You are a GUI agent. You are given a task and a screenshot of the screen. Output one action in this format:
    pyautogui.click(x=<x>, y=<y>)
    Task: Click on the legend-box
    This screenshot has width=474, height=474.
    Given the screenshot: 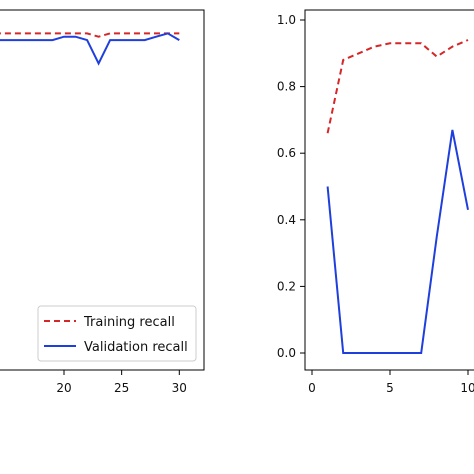 What is the action you would take?
    pyautogui.click(x=117, y=333)
    